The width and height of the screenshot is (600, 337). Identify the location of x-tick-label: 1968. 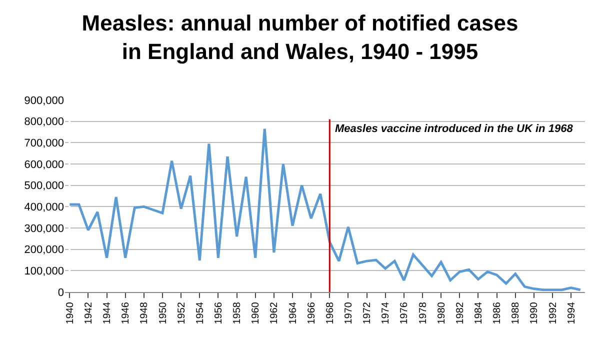
(330, 313).